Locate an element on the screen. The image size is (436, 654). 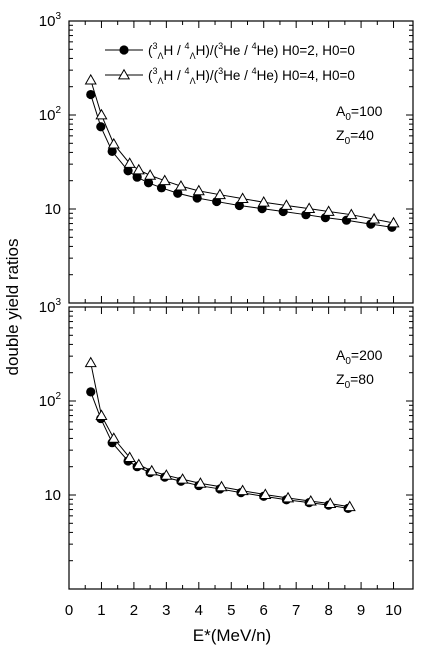
legend-label: (3ΛH / 4ΛH)/(3He / 4He) H0=2, H0=0 is located at coordinates (251, 51).